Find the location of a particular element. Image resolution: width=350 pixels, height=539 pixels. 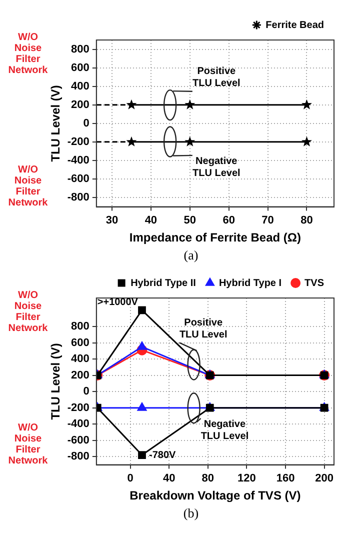

data-label: -780V is located at coordinates (162, 455).